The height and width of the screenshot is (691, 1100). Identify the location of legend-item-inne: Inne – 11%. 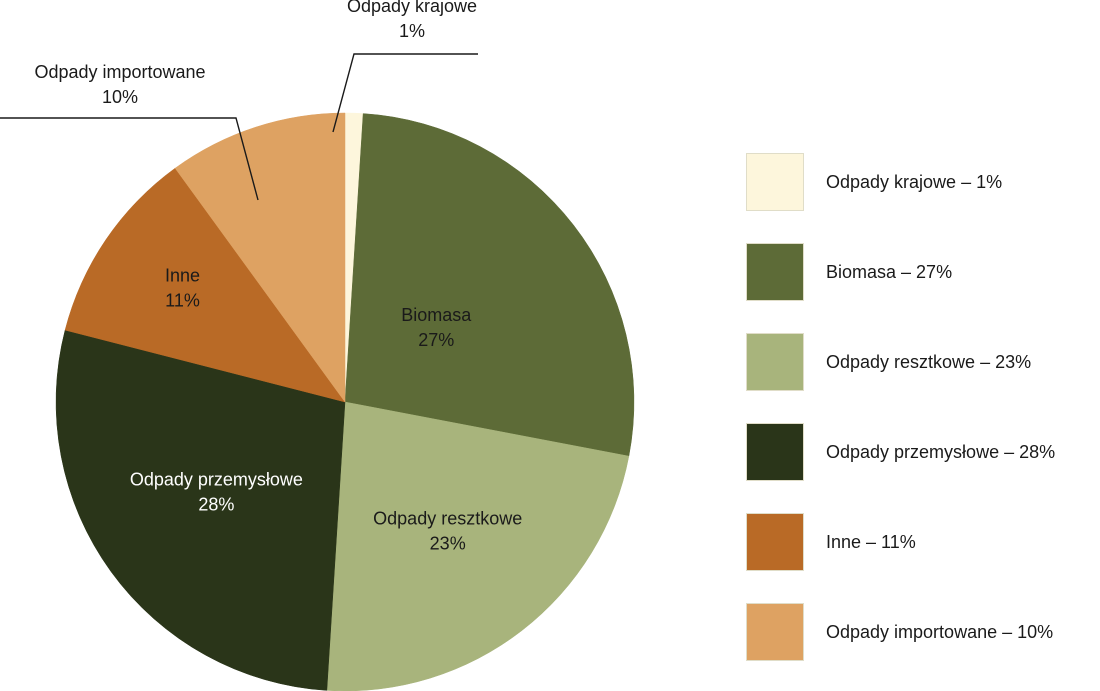
(831, 542).